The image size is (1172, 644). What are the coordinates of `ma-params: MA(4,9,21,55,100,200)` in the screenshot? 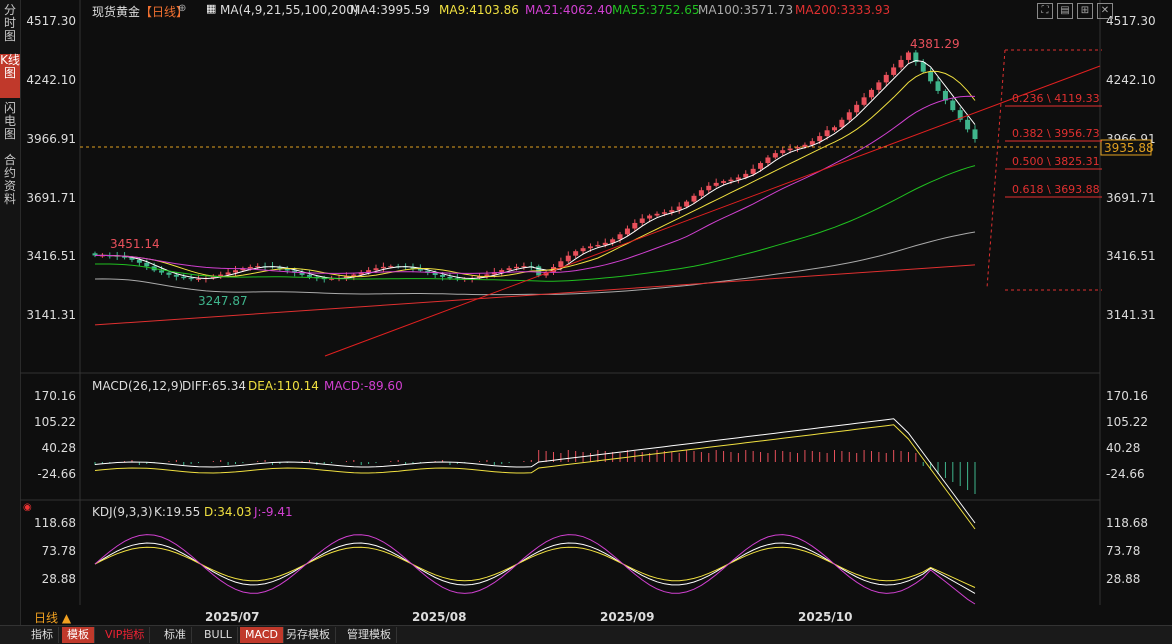 It's located at (289, 10).